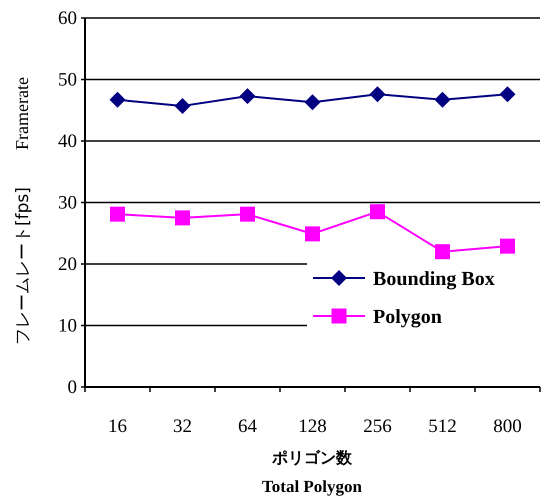 The image size is (543, 497). What do you see at coordinates (442, 426) in the screenshot?
I see `x-tick-label: 512` at bounding box center [442, 426].